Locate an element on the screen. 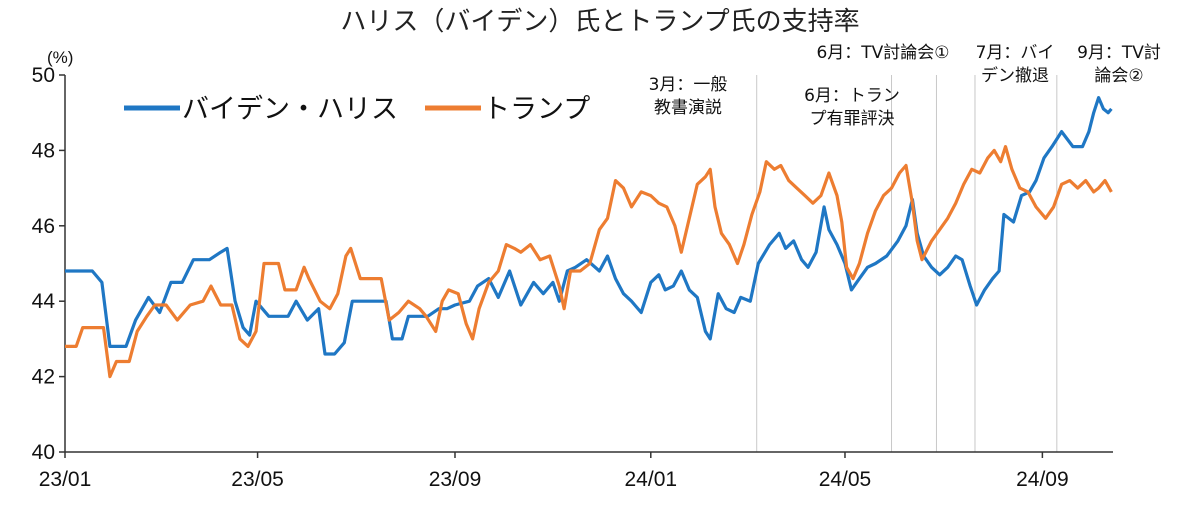  legend: バイデン・ハリス トランプ is located at coordinates (357, 109).